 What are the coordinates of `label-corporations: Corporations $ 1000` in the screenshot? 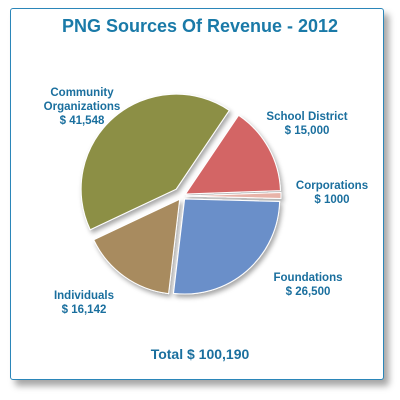 It's located at (332, 193).